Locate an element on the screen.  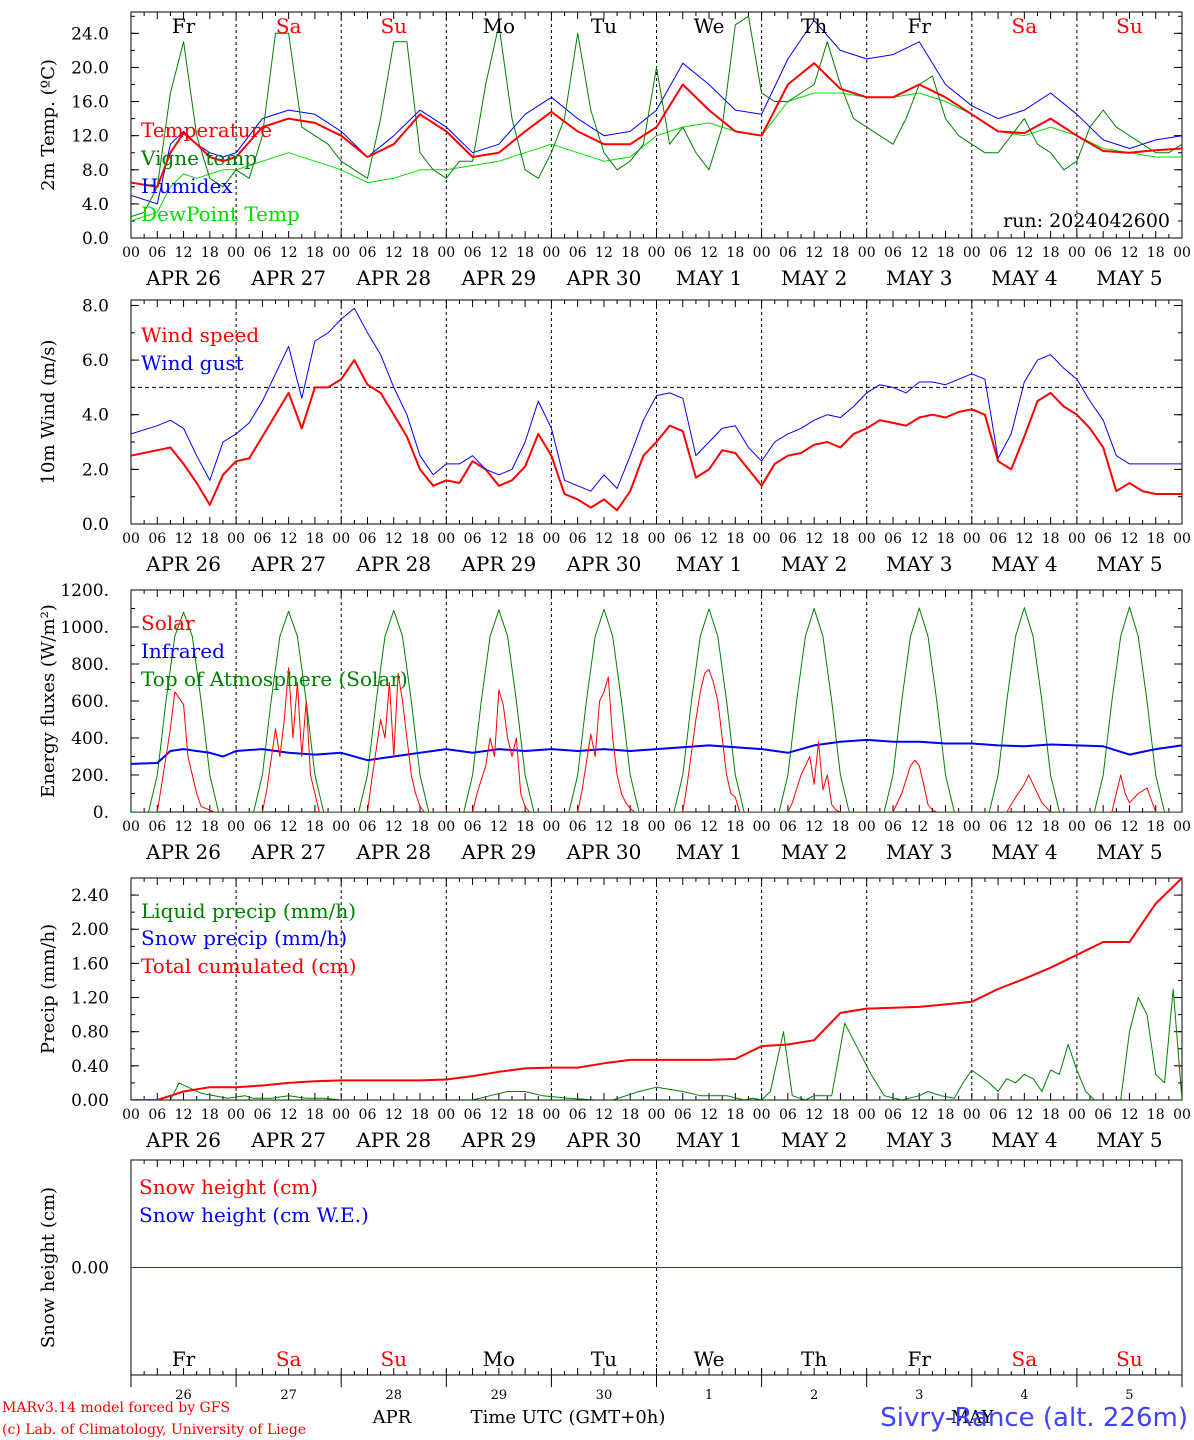
day-number-label: 5 is located at coordinates (1129, 1395).